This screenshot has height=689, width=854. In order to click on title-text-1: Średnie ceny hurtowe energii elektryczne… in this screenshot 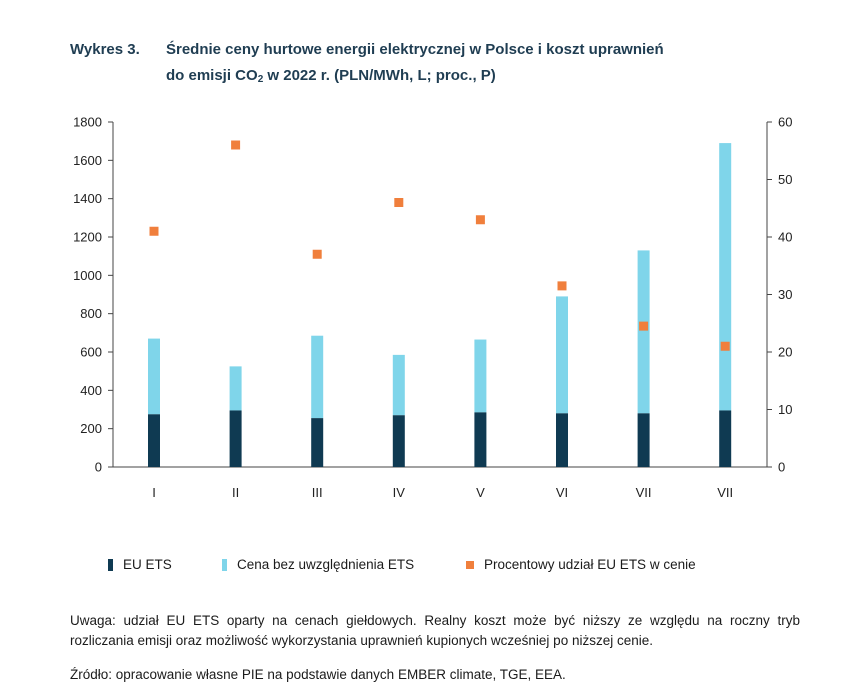, I will do `click(415, 49)`.